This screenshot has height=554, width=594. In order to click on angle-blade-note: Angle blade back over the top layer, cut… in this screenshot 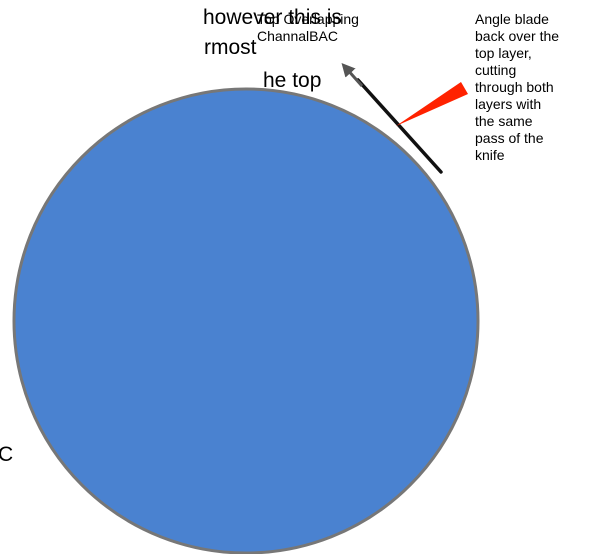, I will do `click(517, 87)`.